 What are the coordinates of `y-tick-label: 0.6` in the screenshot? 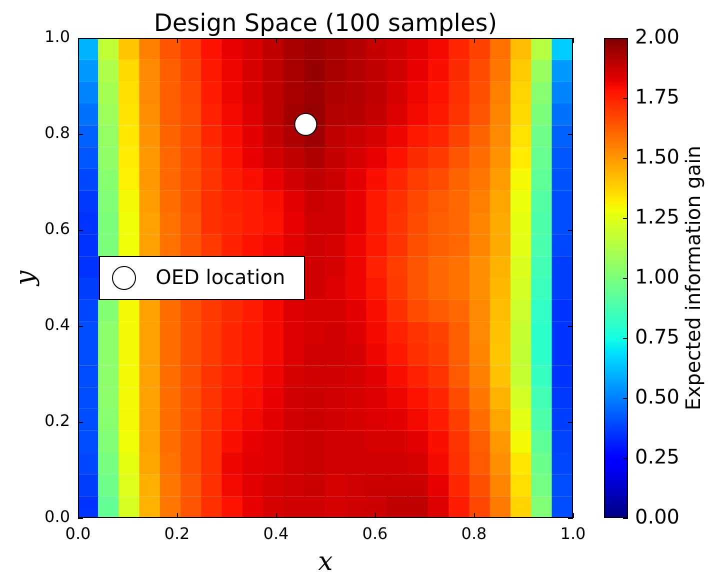 It's located at (57, 228).